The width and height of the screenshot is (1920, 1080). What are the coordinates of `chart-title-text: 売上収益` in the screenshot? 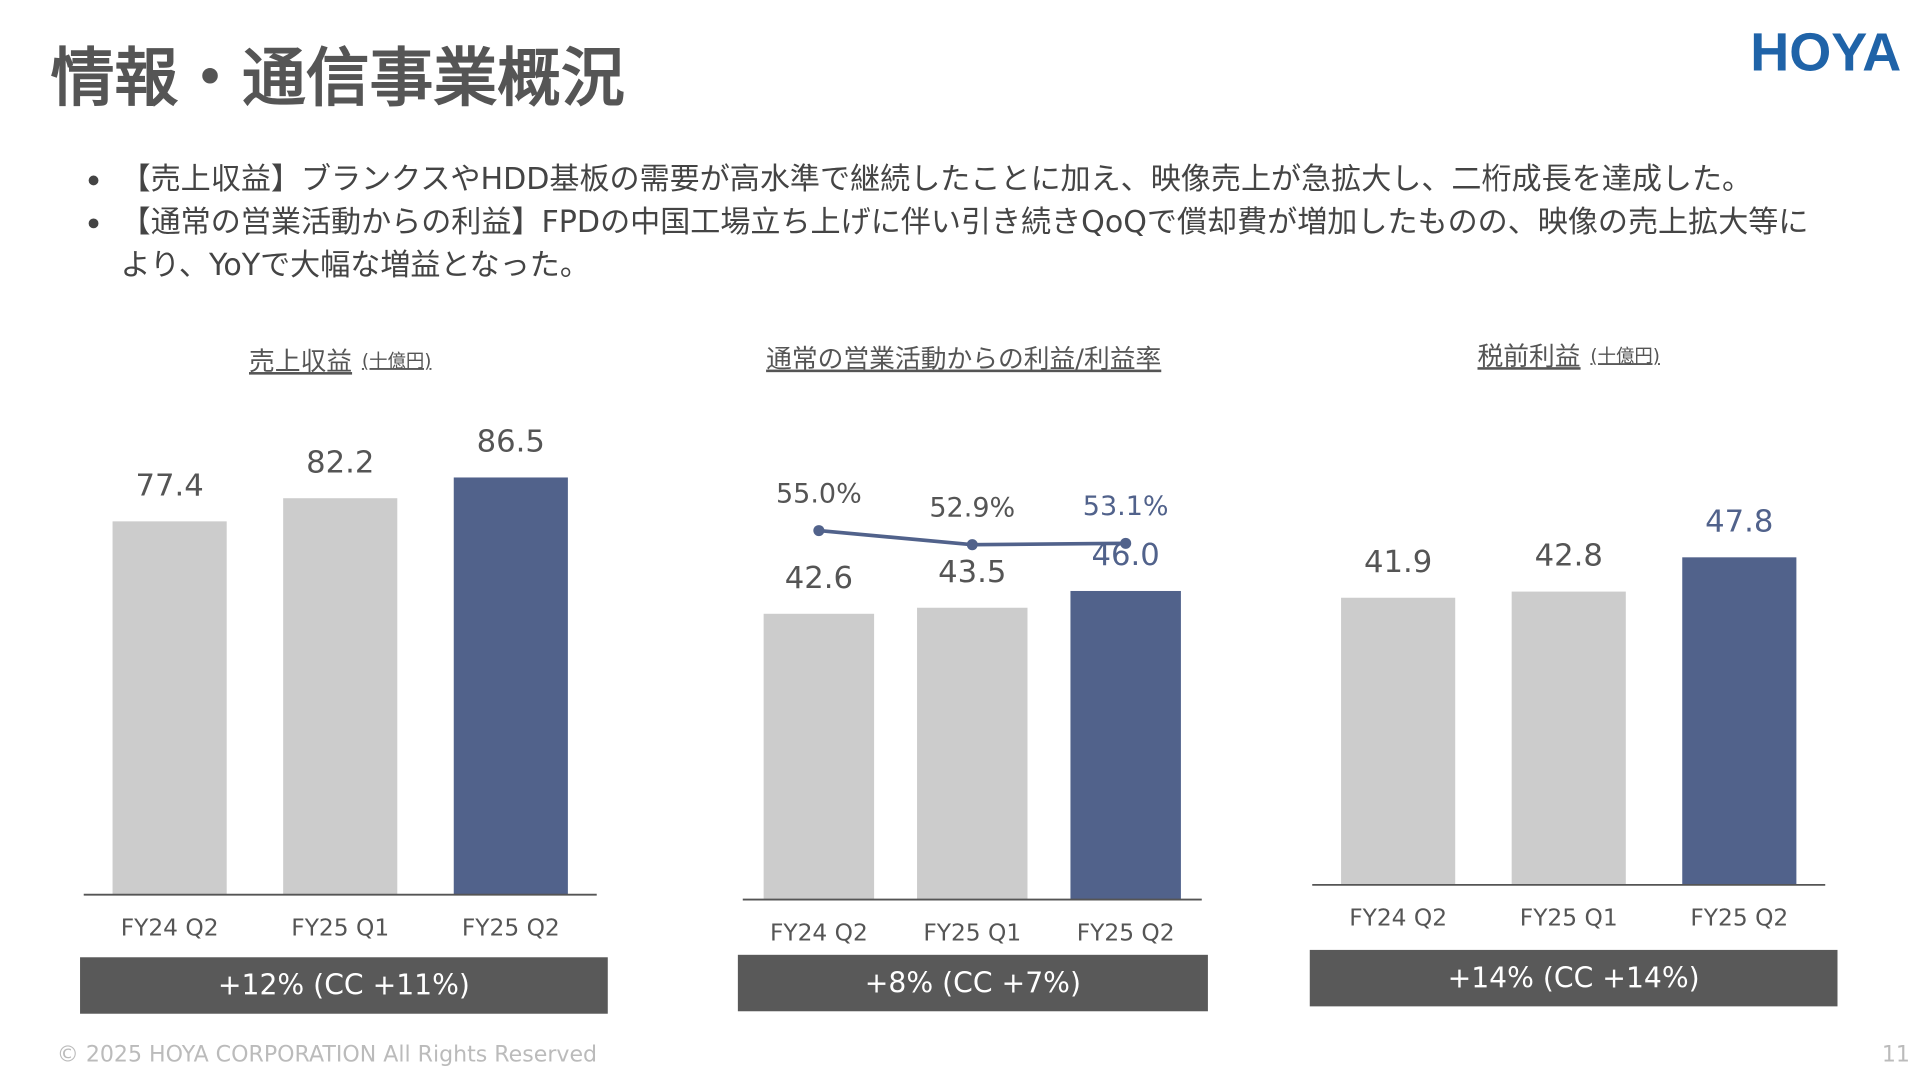 It's located at (300, 362).